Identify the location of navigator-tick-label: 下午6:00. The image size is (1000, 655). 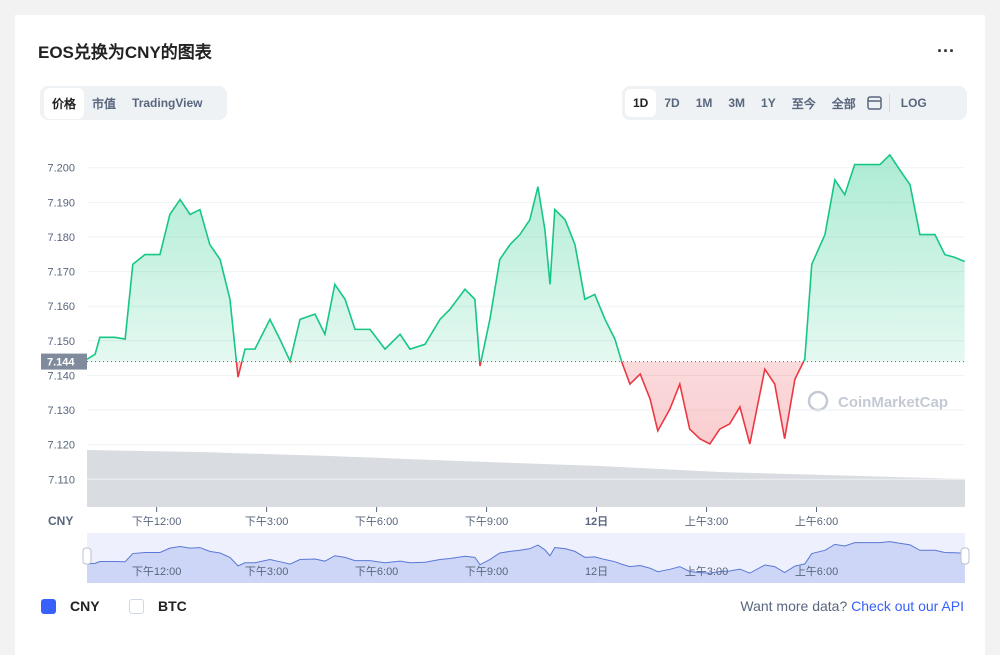
(376, 571).